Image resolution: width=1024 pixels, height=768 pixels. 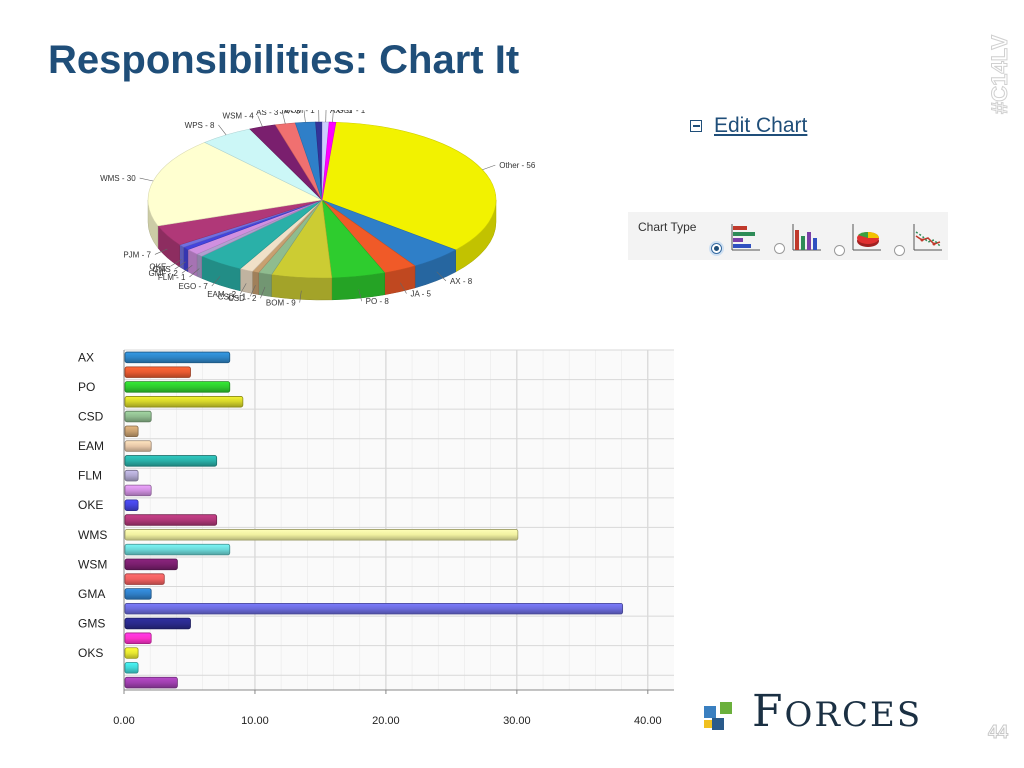 What do you see at coordinates (387, 708) in the screenshot?
I see `x-tick-labels: 0.00 10.00 20.00 30.00 40.00` at bounding box center [387, 708].